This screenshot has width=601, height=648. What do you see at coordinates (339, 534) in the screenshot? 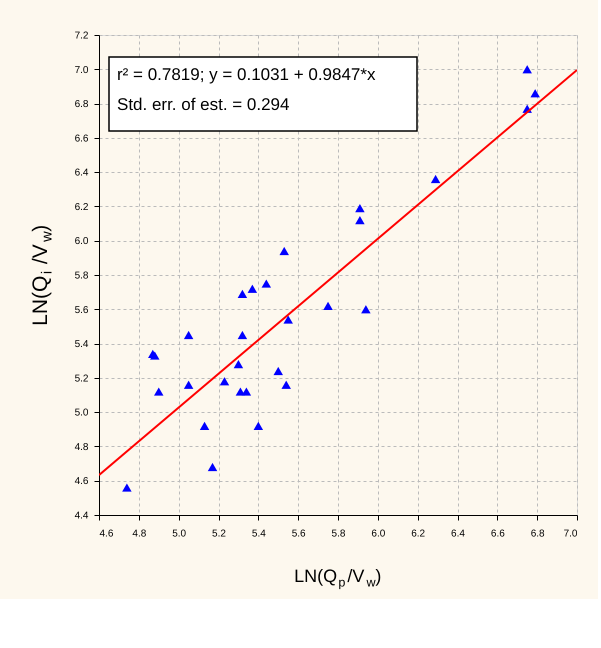
I see `x-tick-label: 5.8` at bounding box center [339, 534].